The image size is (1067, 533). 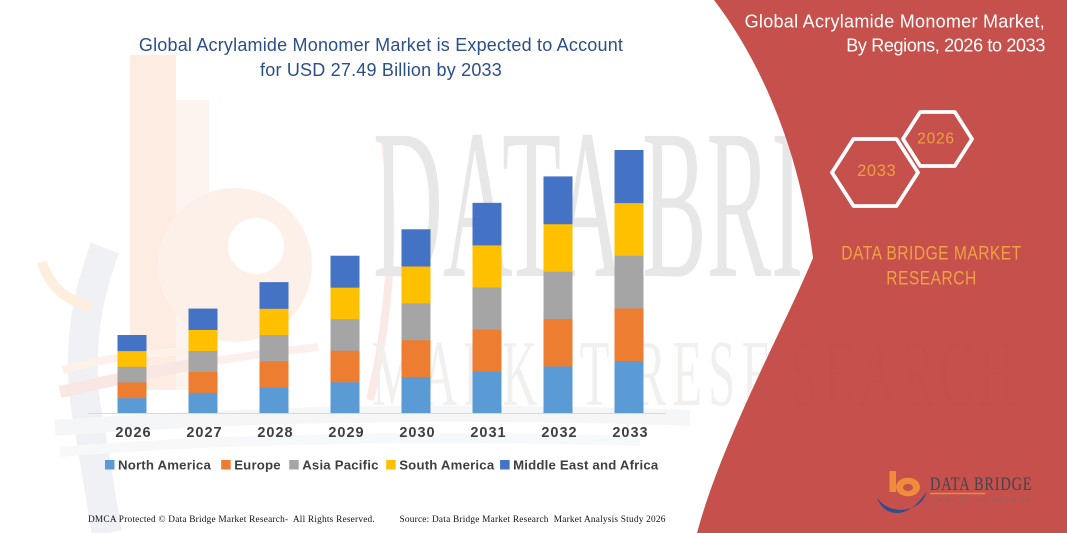 I want to click on svg-text: 2028, so click(x=275, y=433).